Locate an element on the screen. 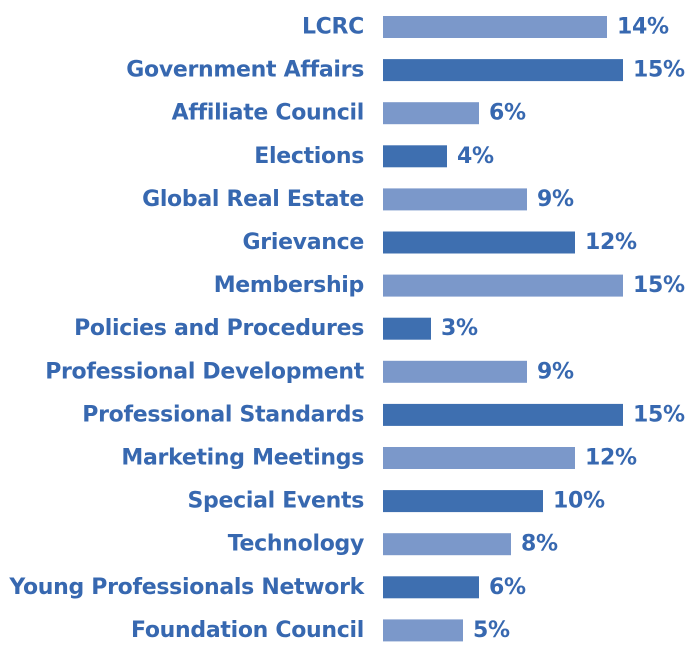 The image size is (700, 662). value-label-membership: 15% is located at coordinates (659, 285).